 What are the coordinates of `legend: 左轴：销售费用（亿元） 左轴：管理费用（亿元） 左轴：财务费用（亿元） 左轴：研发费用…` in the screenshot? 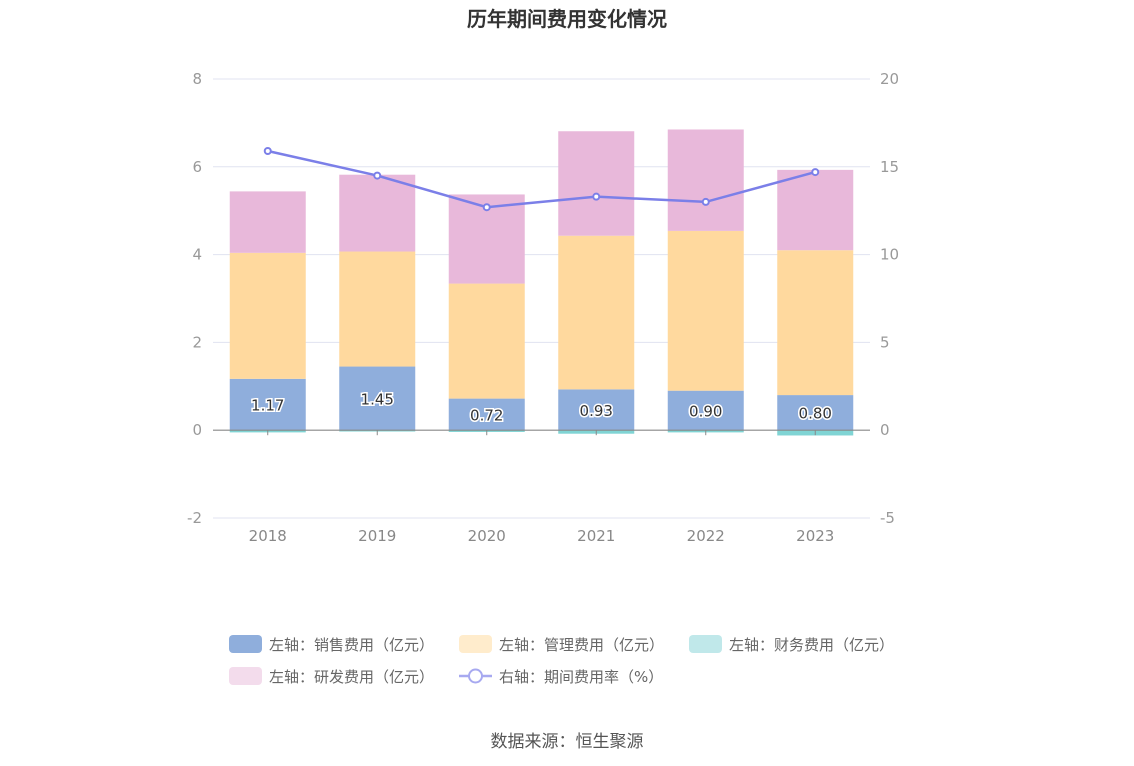 It's located at (561, 660).